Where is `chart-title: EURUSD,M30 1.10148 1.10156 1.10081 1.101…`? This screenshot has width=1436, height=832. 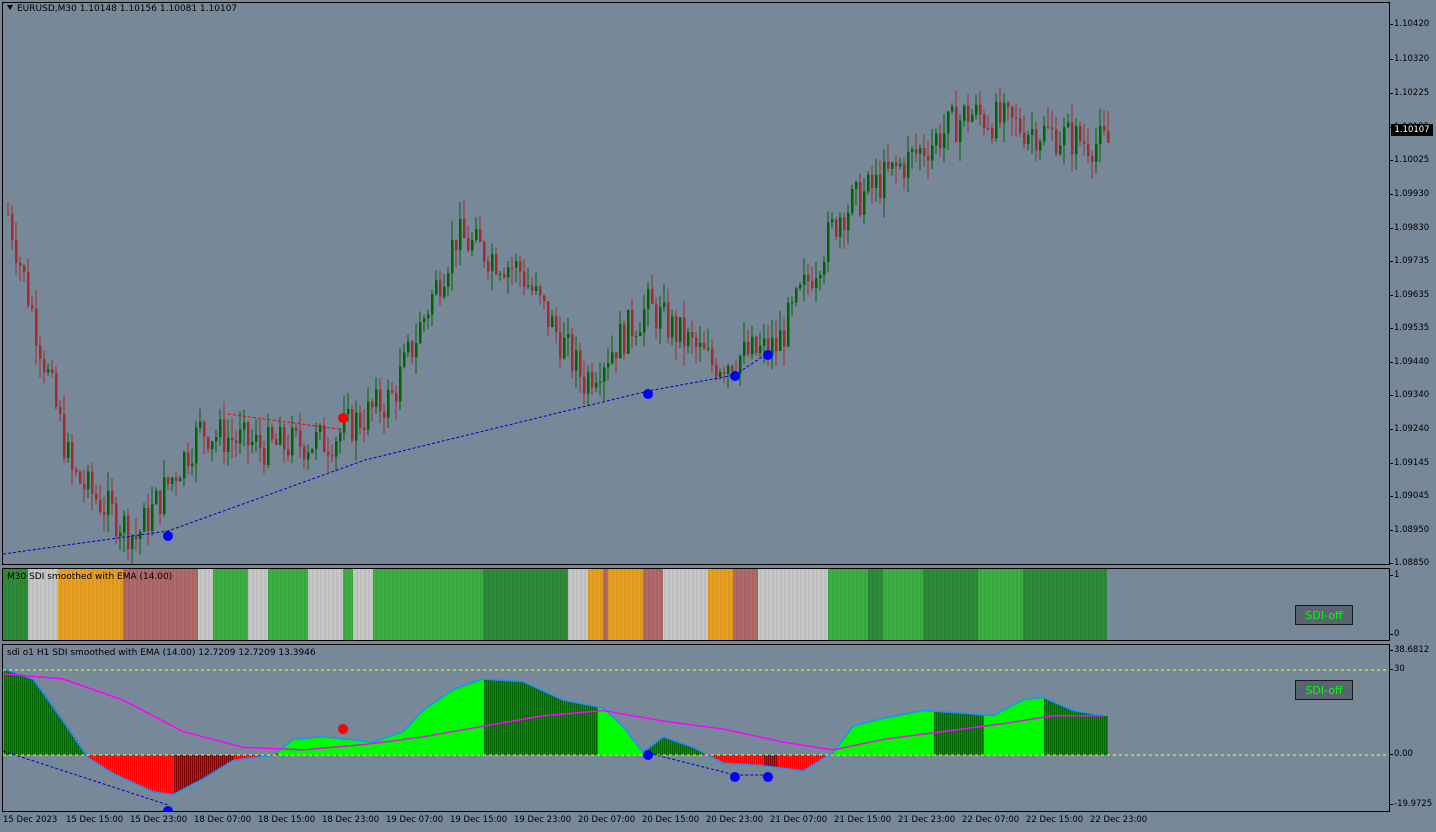
chart-title: EURUSD,M30 1.10148 1.10156 1.10081 1.101… is located at coordinates (122, 9).